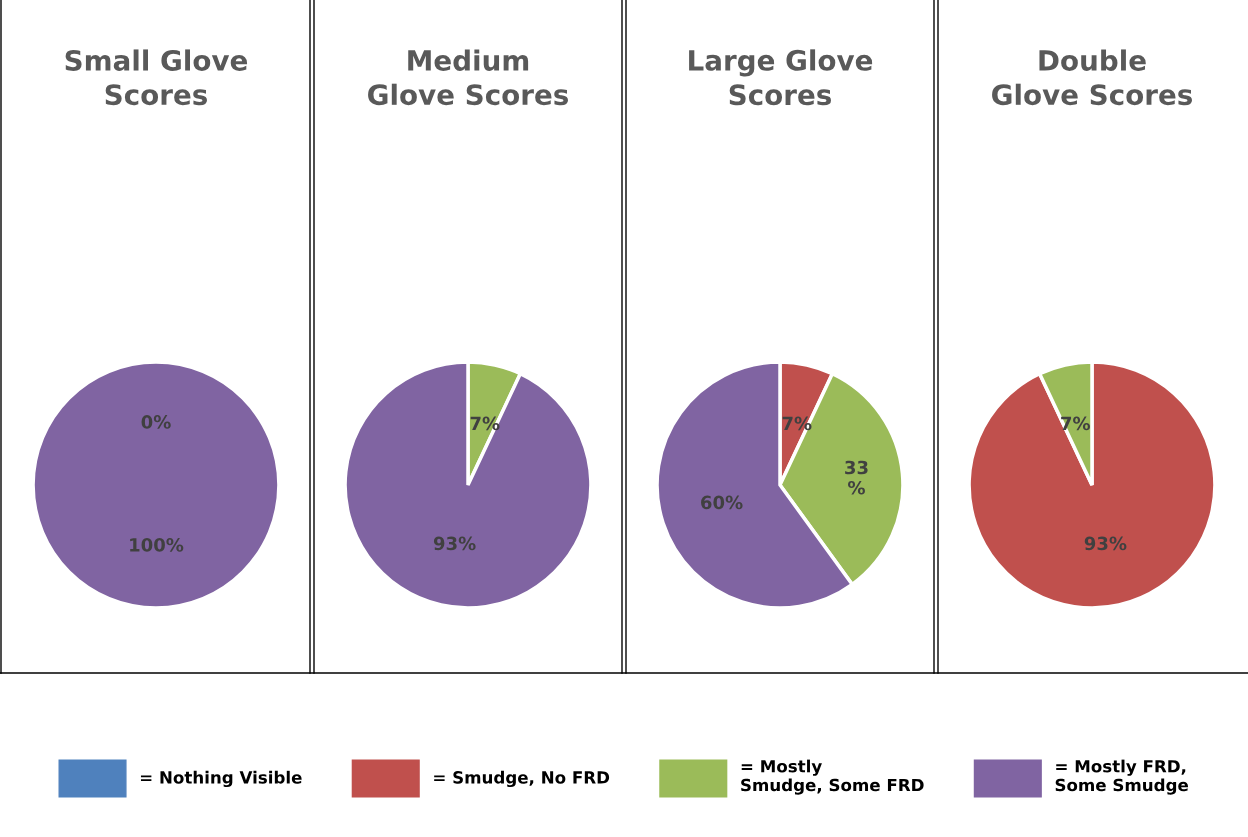 The width and height of the screenshot is (1248, 837). I want to click on chart-title: Large Glove Scores, so click(781, 77).